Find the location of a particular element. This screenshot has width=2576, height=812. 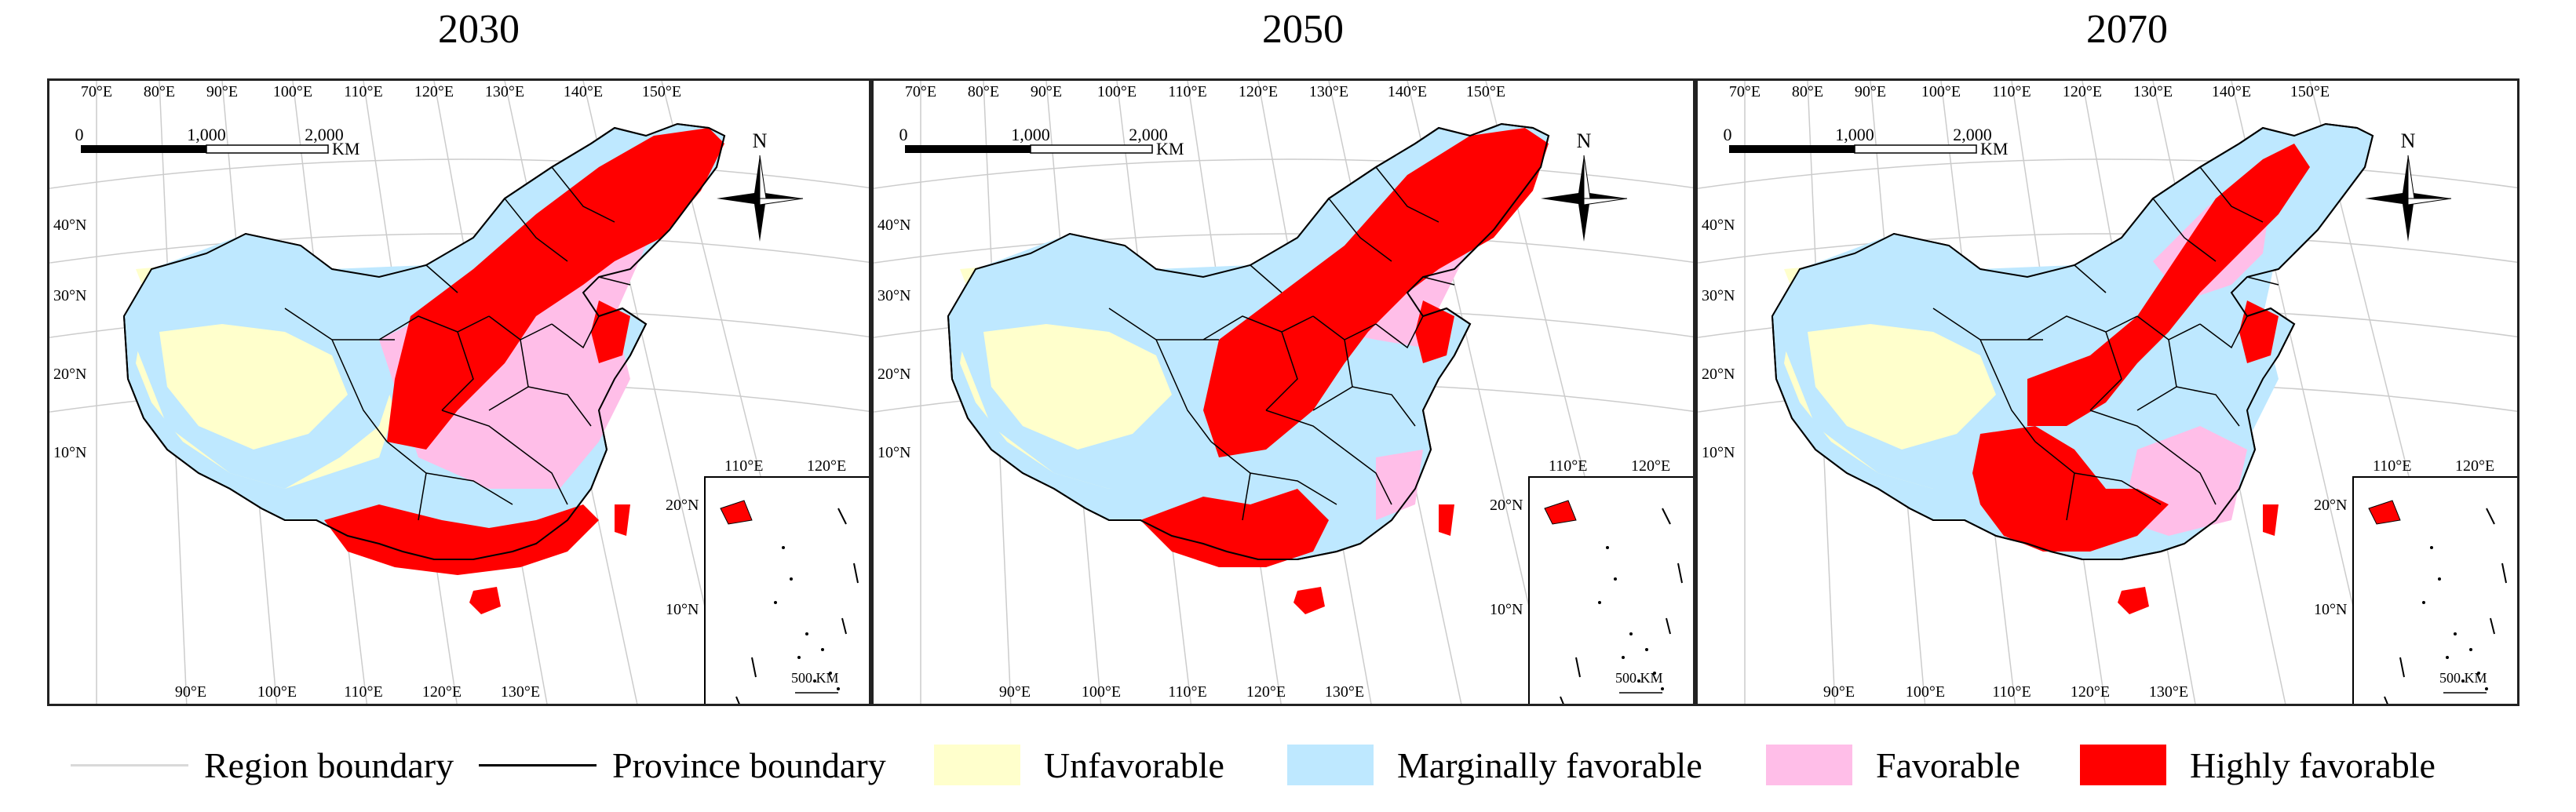

legend-province-boundary: Province boundary is located at coordinates (682, 764).